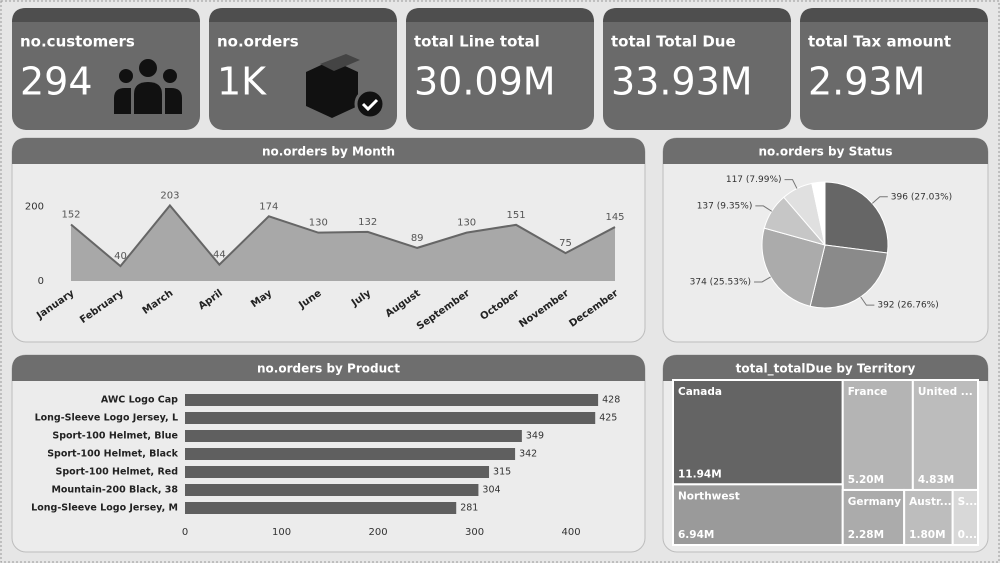 This screenshot has height=563, width=1000. I want to click on card-label: total Total Due, so click(673, 42).